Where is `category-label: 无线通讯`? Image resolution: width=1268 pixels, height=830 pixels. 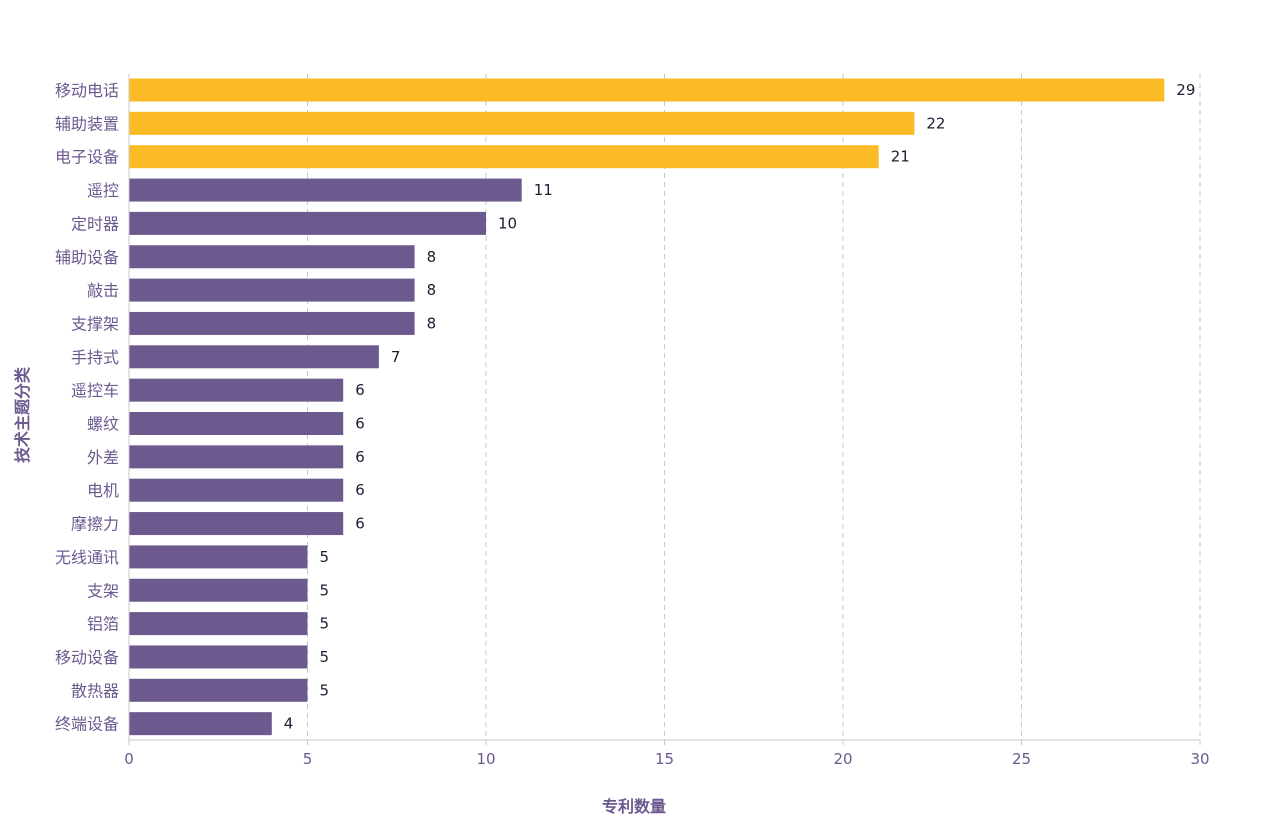 category-label: 无线通讯 is located at coordinates (87, 557).